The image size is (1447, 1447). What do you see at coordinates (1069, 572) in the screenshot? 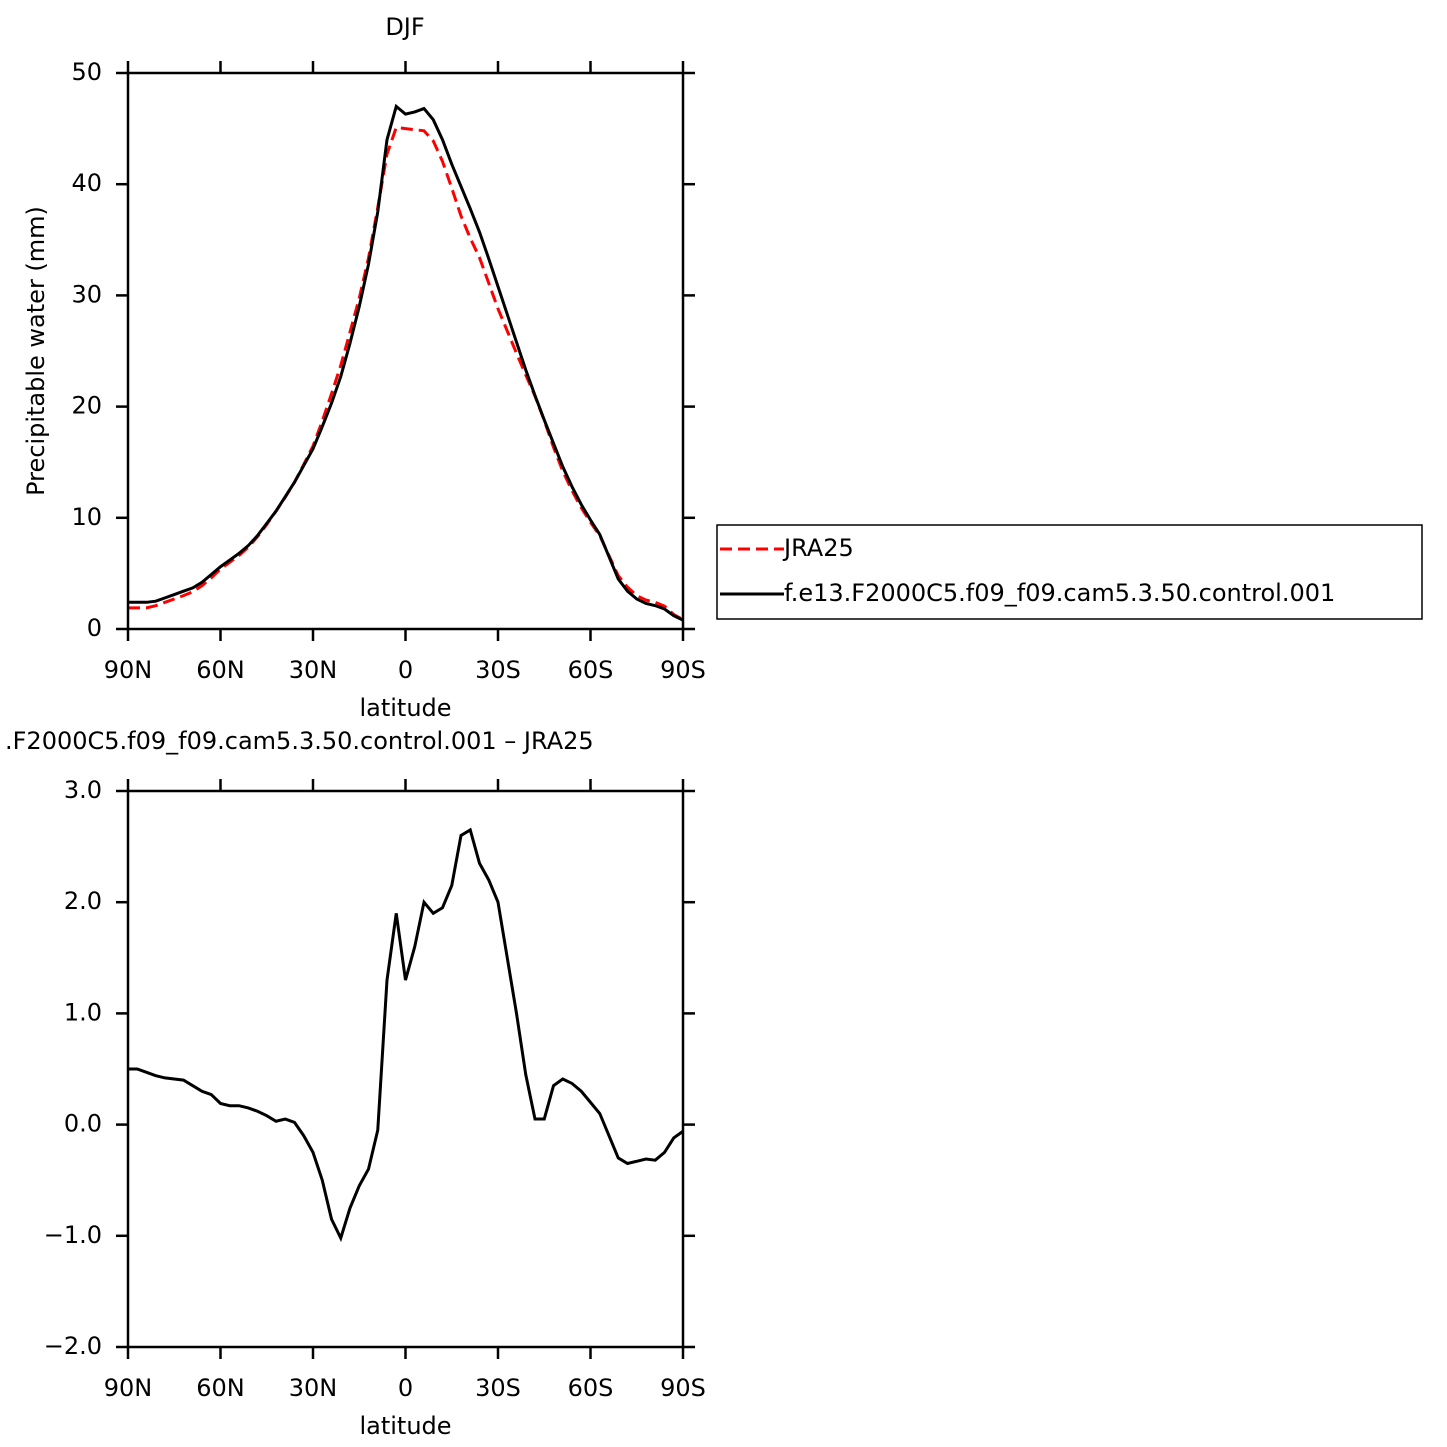
I see `legend-box` at bounding box center [1069, 572].